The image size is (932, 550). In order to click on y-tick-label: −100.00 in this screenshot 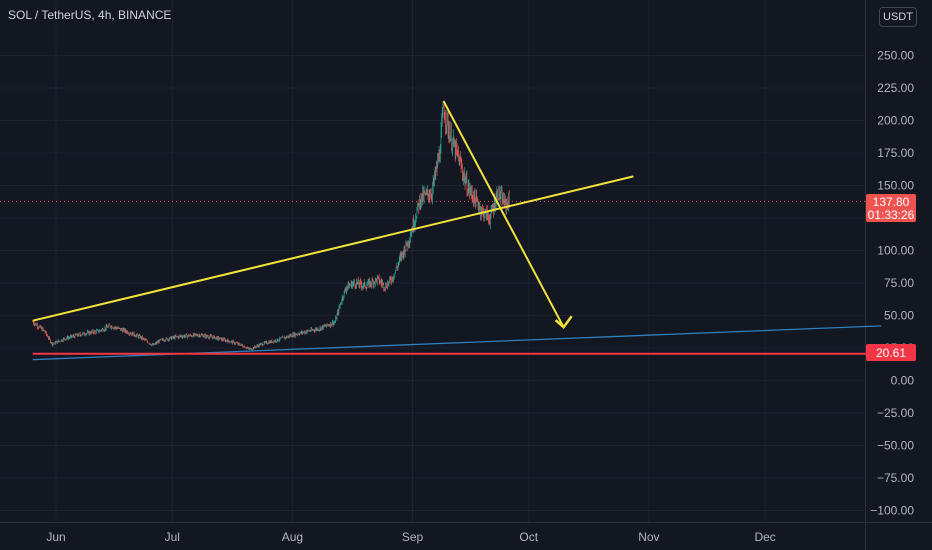, I will do `click(892, 511)`.